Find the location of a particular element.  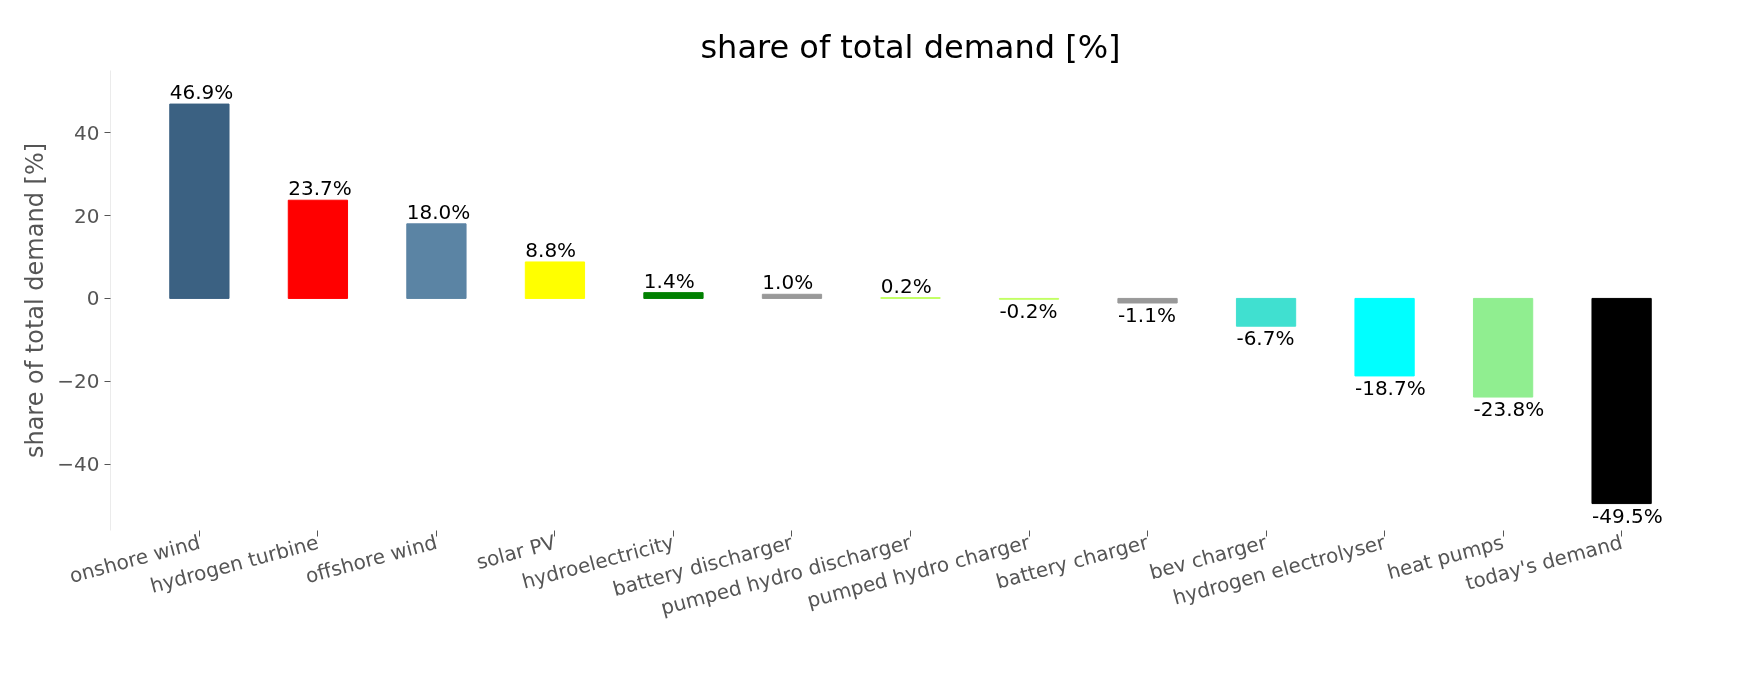

data-label: -49.5% is located at coordinates (1627, 515).